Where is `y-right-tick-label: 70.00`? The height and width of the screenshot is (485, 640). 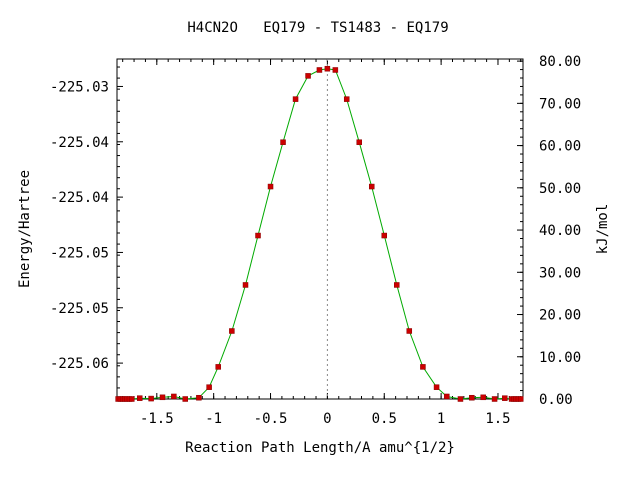 y-right-tick-label: 70.00 is located at coordinates (560, 104).